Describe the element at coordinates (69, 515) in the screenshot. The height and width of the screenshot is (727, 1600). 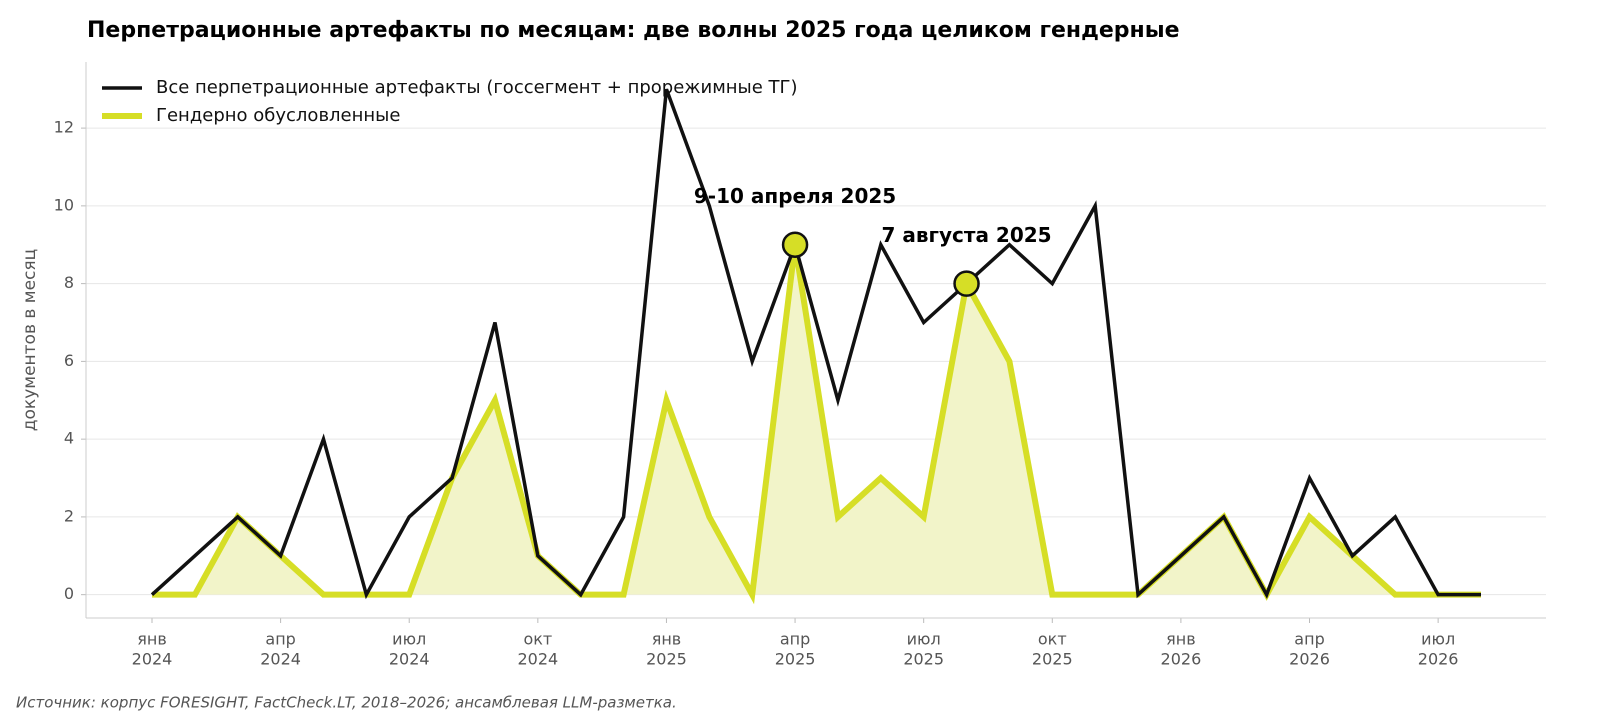
I see `y-tick-label: 2` at that location.